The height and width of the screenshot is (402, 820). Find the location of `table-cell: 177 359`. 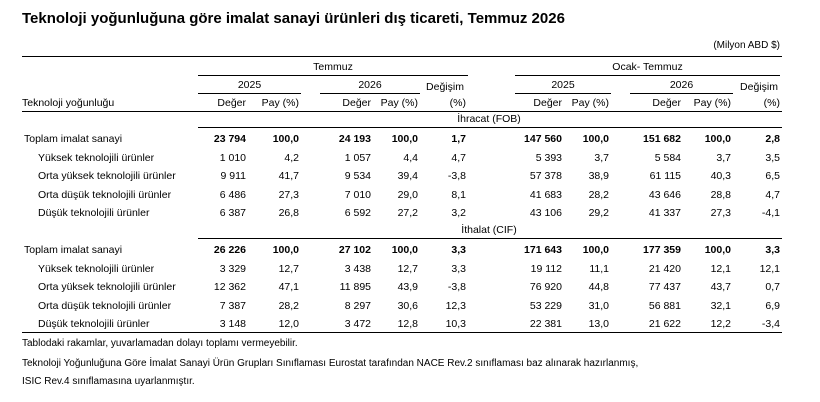

table-cell: 177 359 is located at coordinates (662, 250).